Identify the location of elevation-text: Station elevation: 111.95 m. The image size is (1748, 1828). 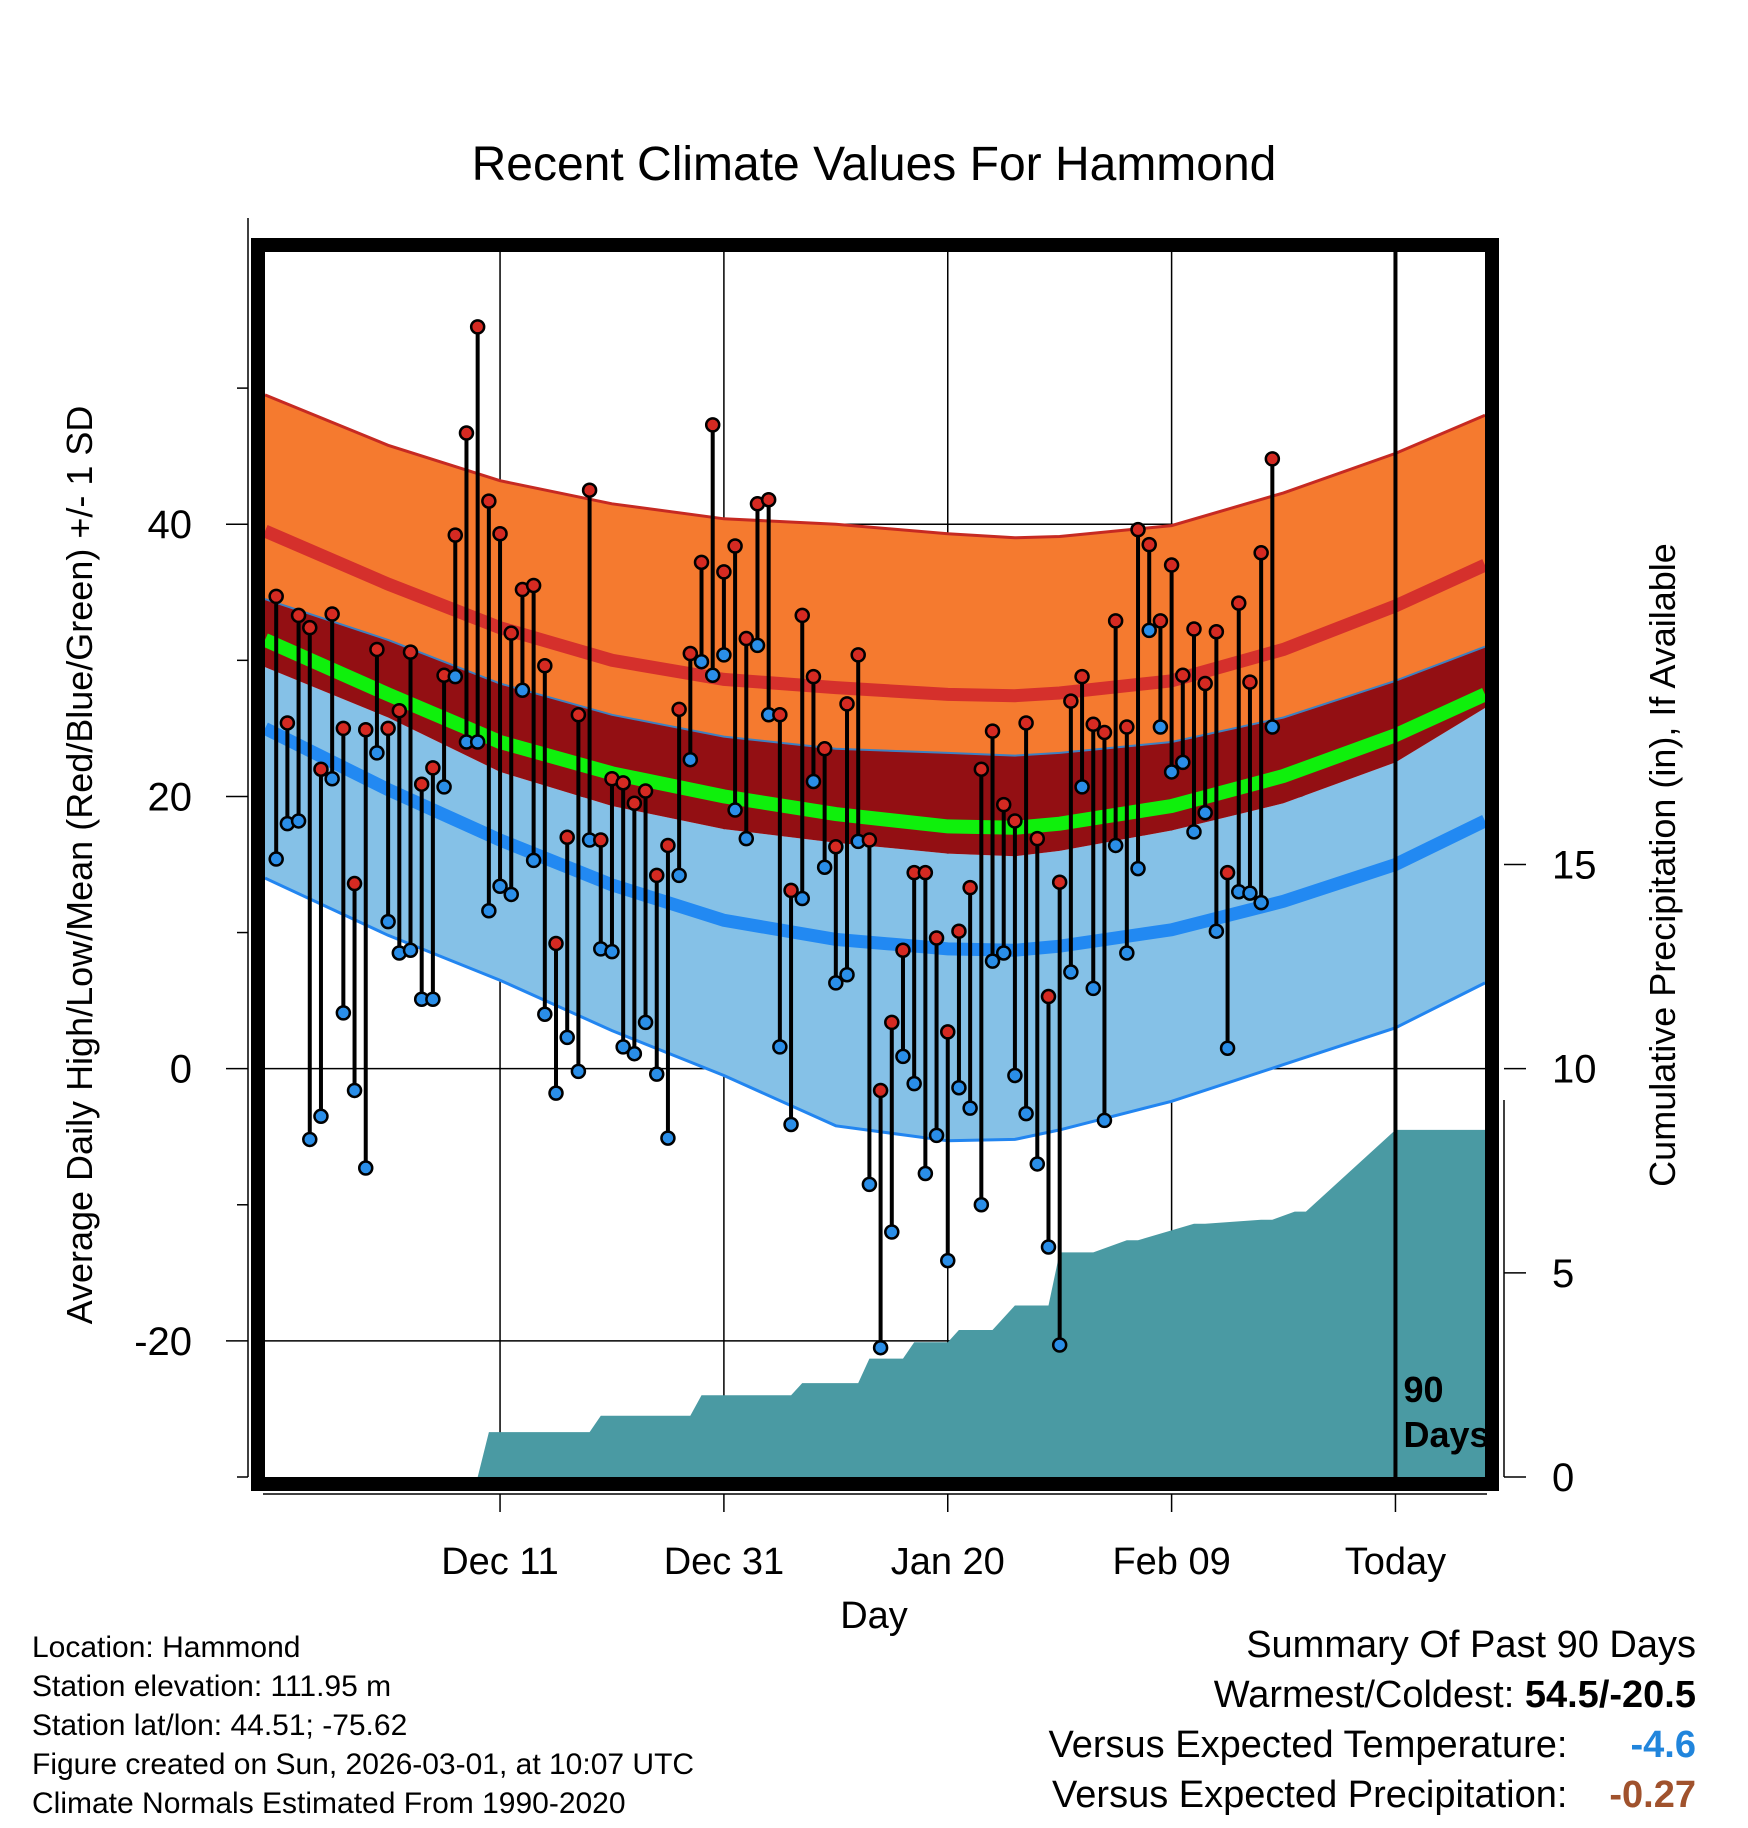
(212, 1686).